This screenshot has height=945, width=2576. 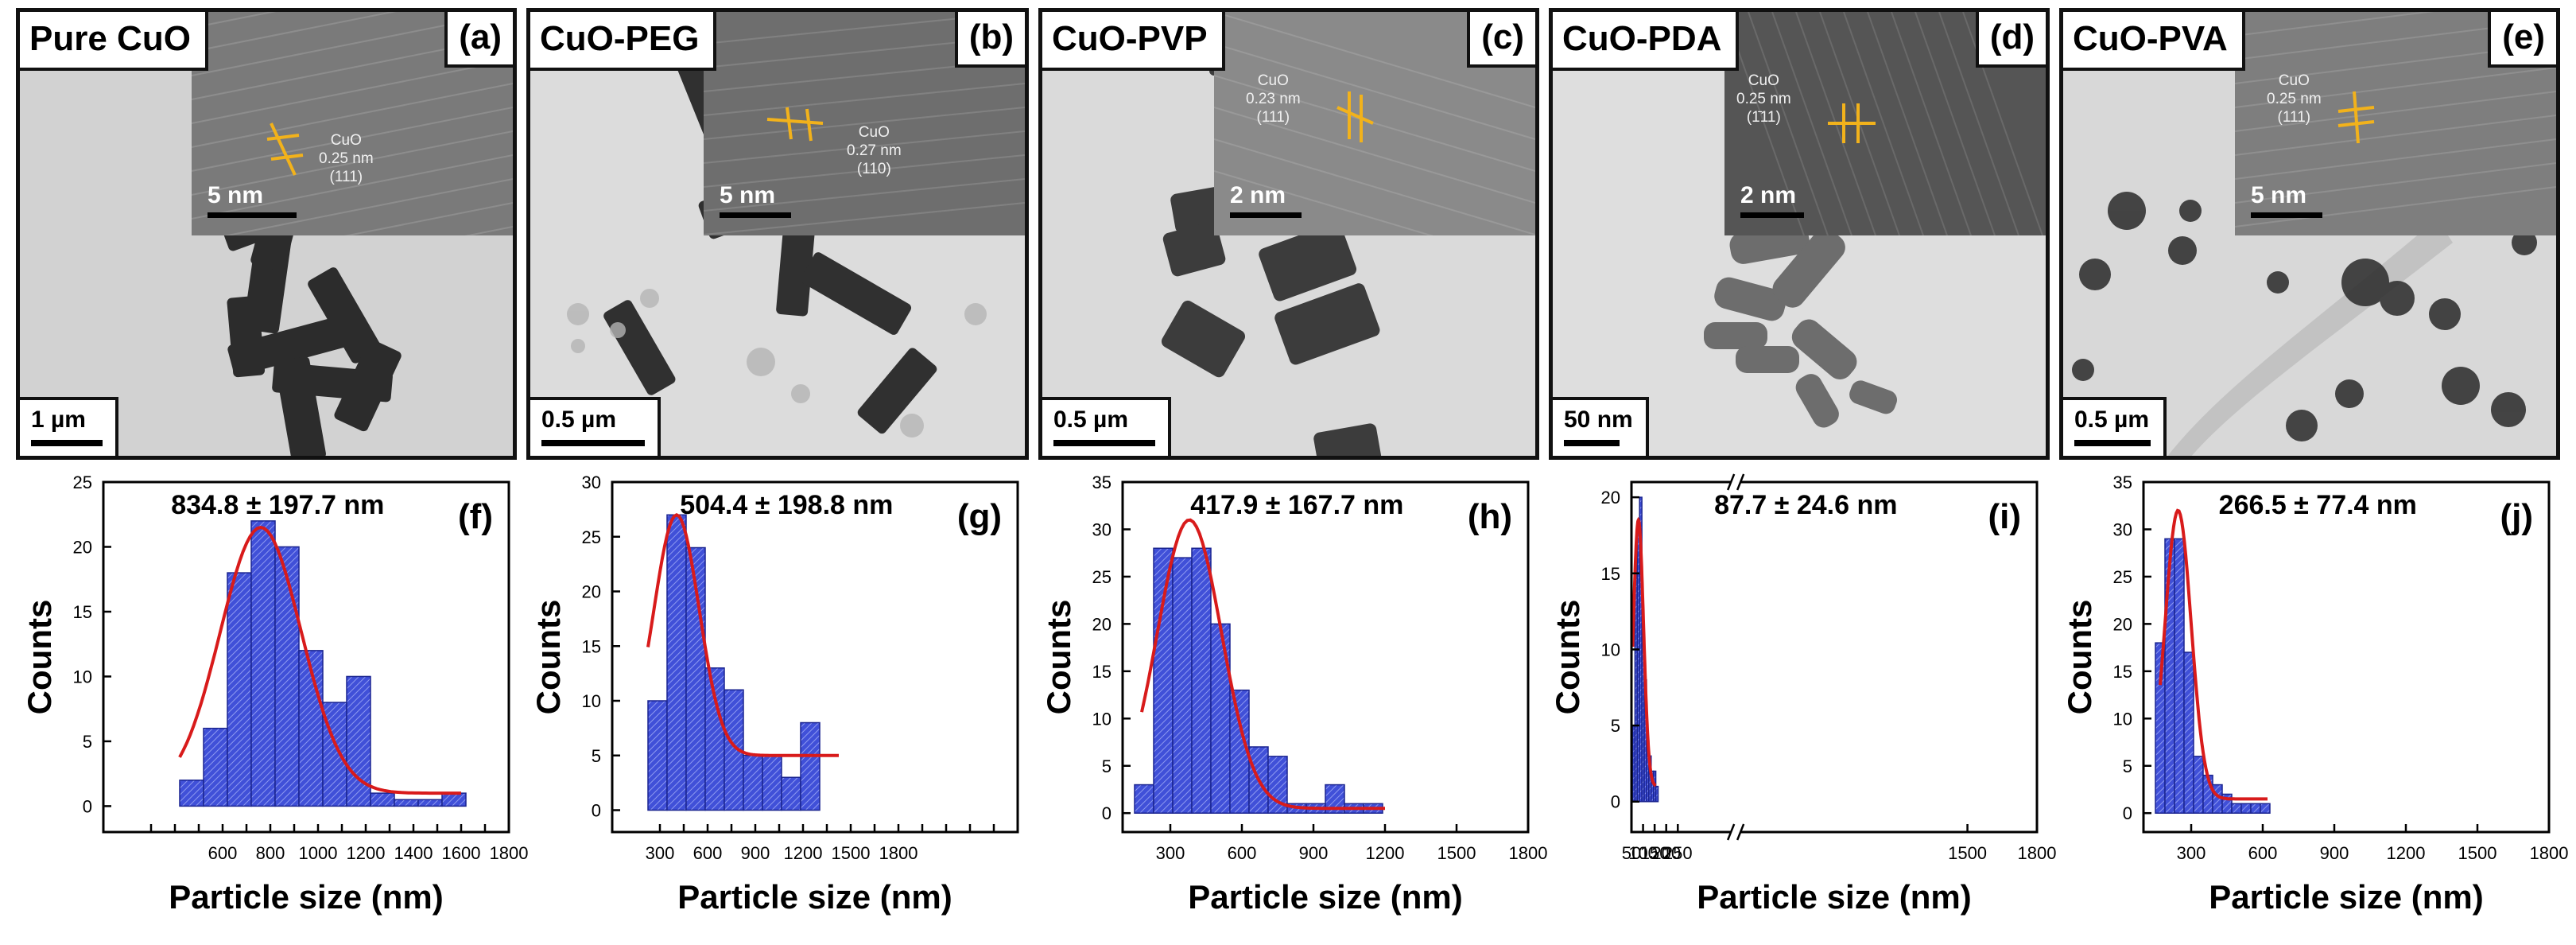 I want to click on axis-break-gap, so click(x=1736, y=832).